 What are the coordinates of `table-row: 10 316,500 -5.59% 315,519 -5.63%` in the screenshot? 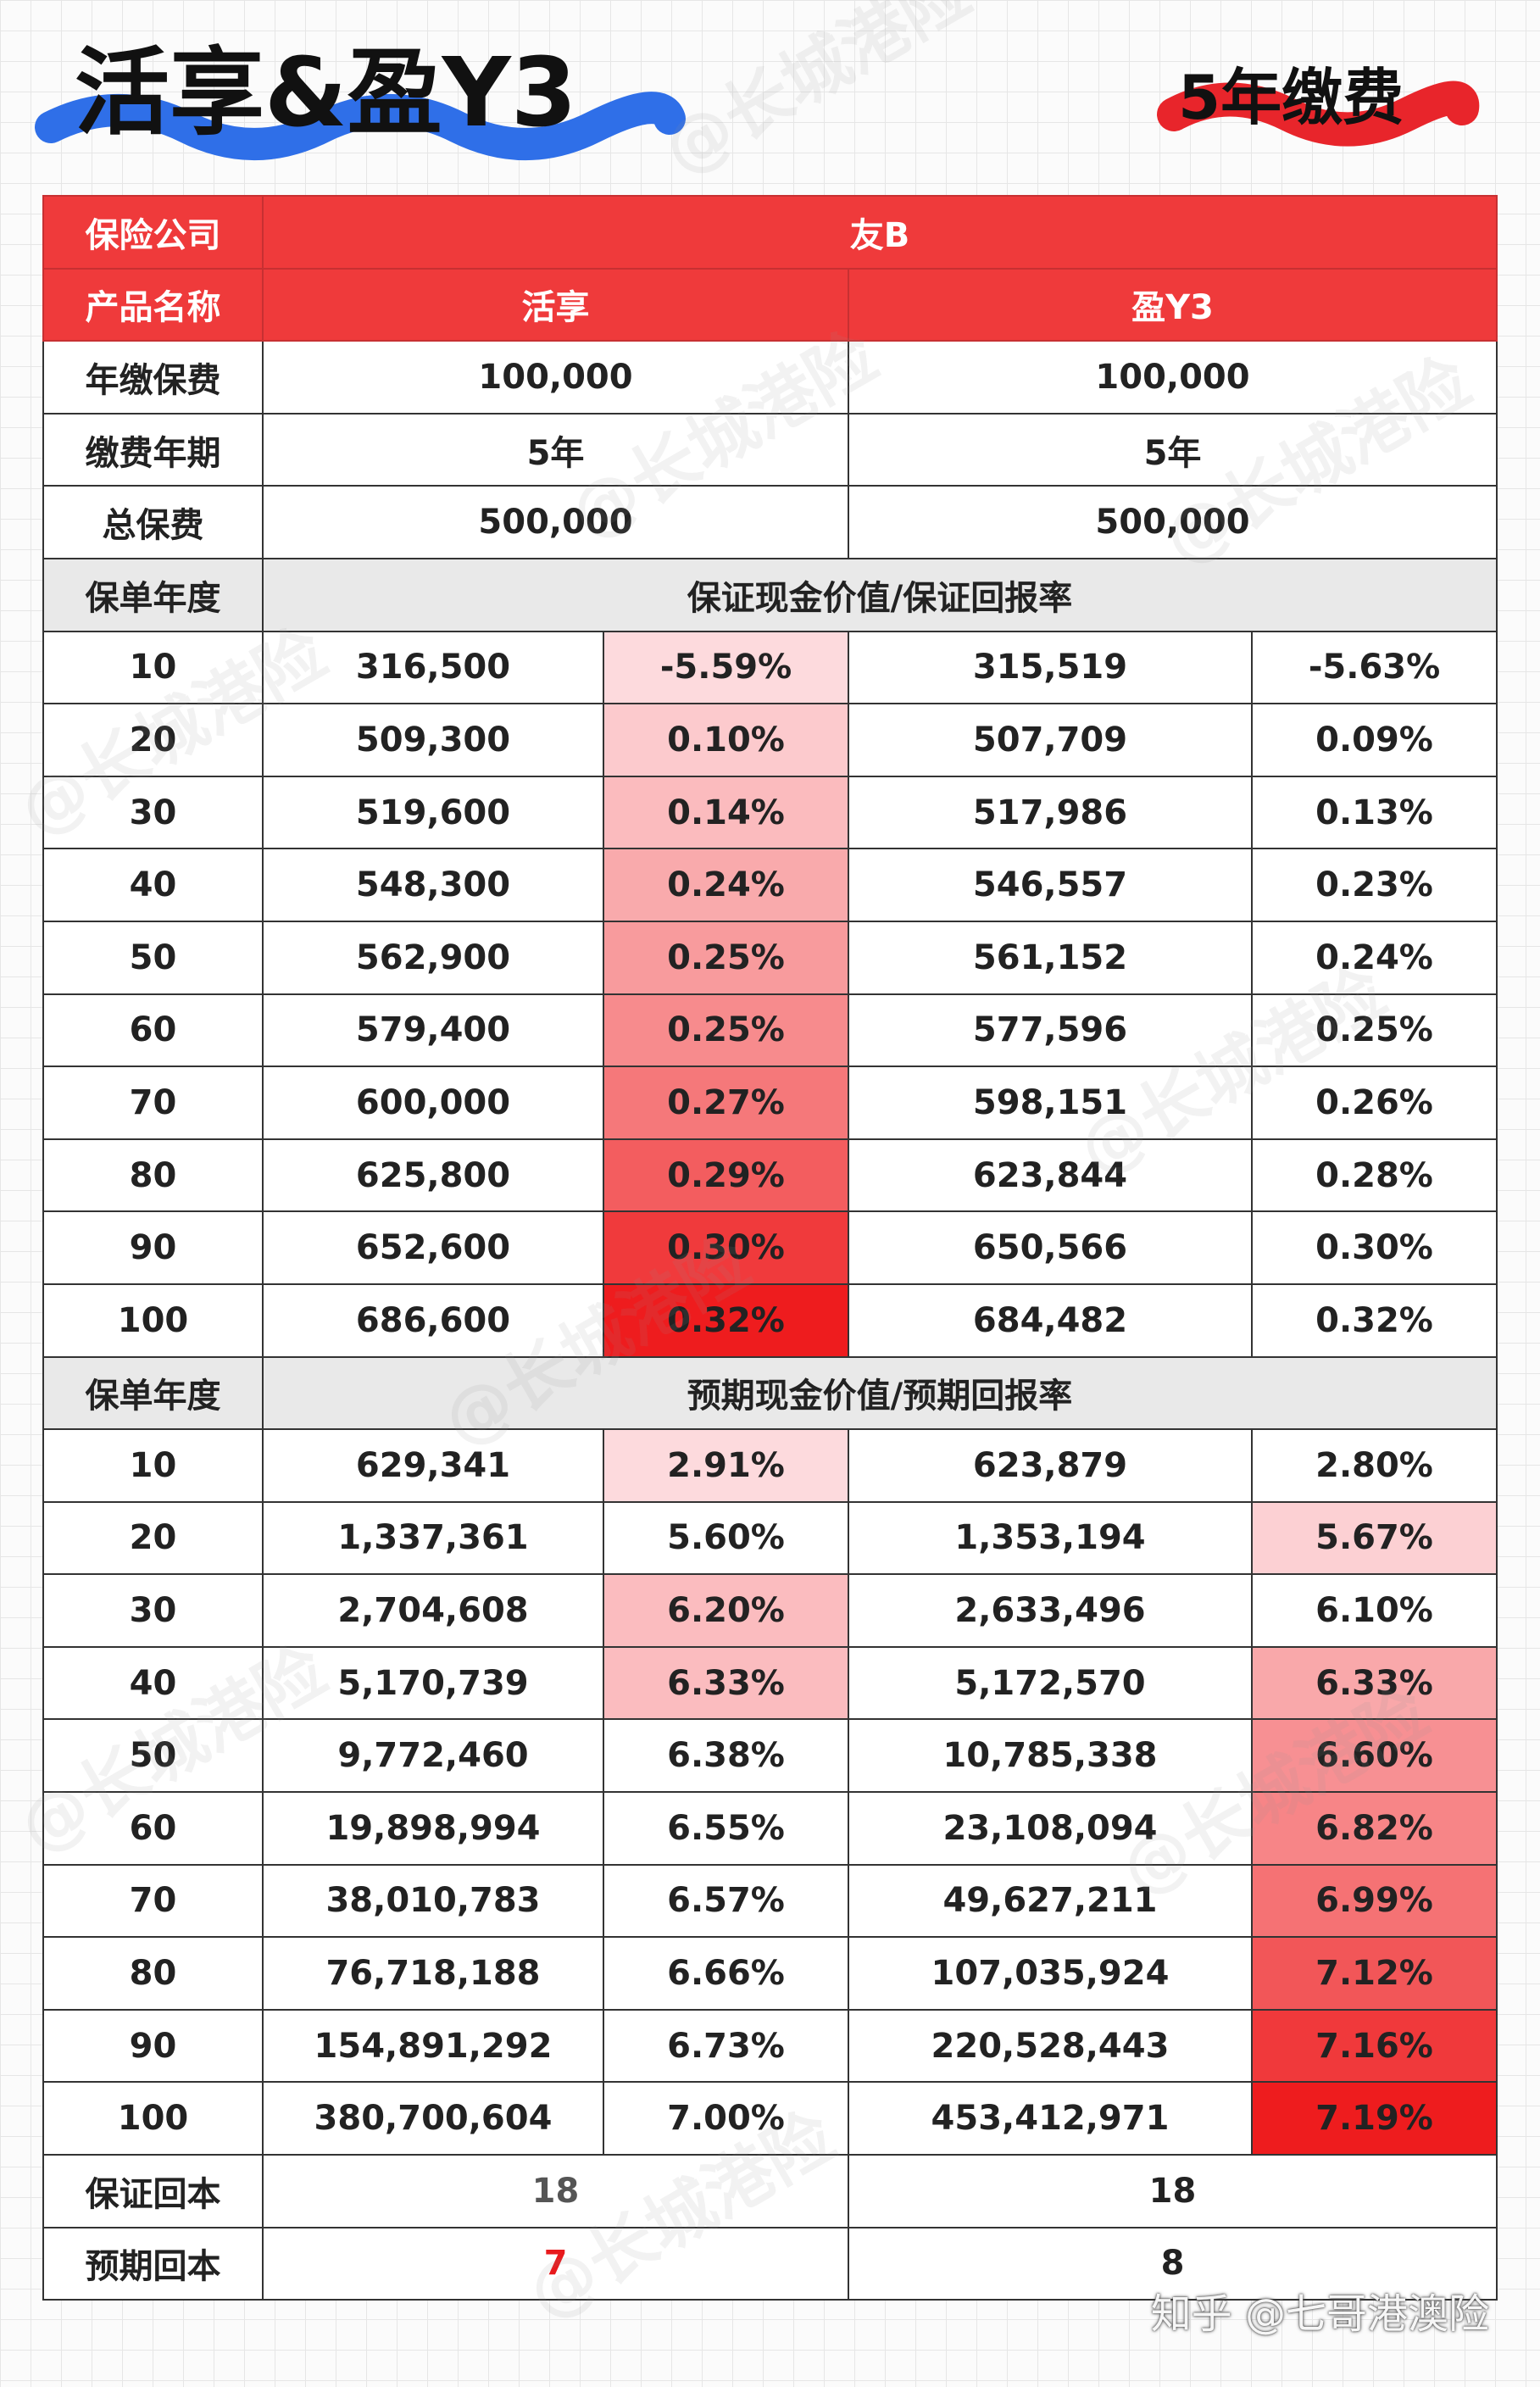 It's located at (770, 667).